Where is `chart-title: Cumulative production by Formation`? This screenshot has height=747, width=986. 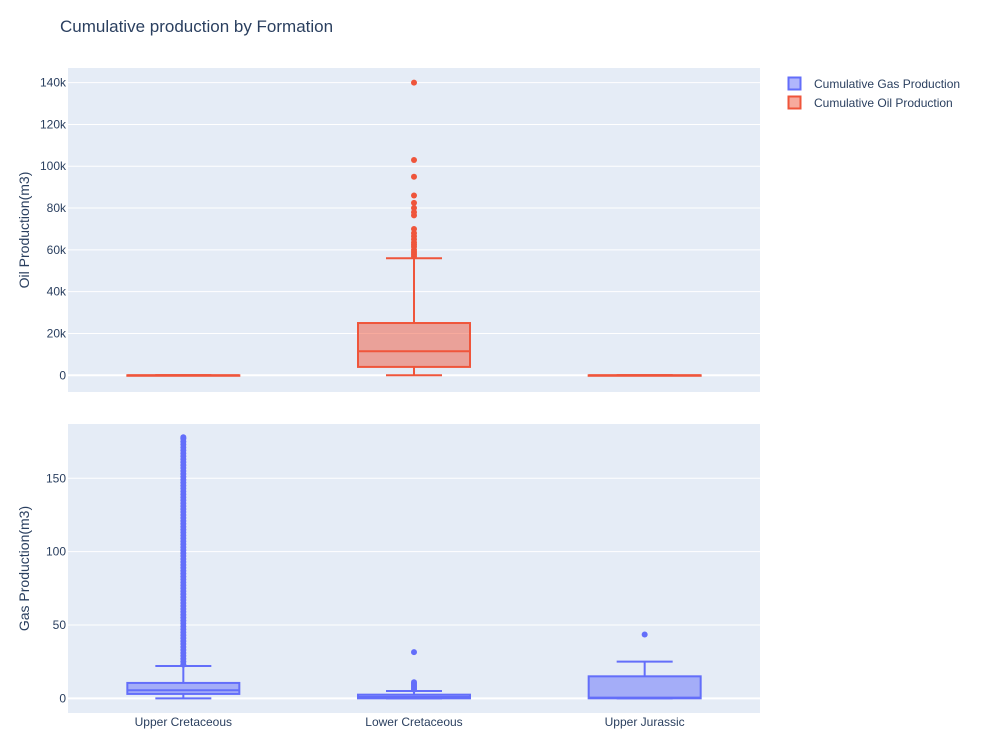 chart-title: Cumulative production by Formation is located at coordinates (196, 26).